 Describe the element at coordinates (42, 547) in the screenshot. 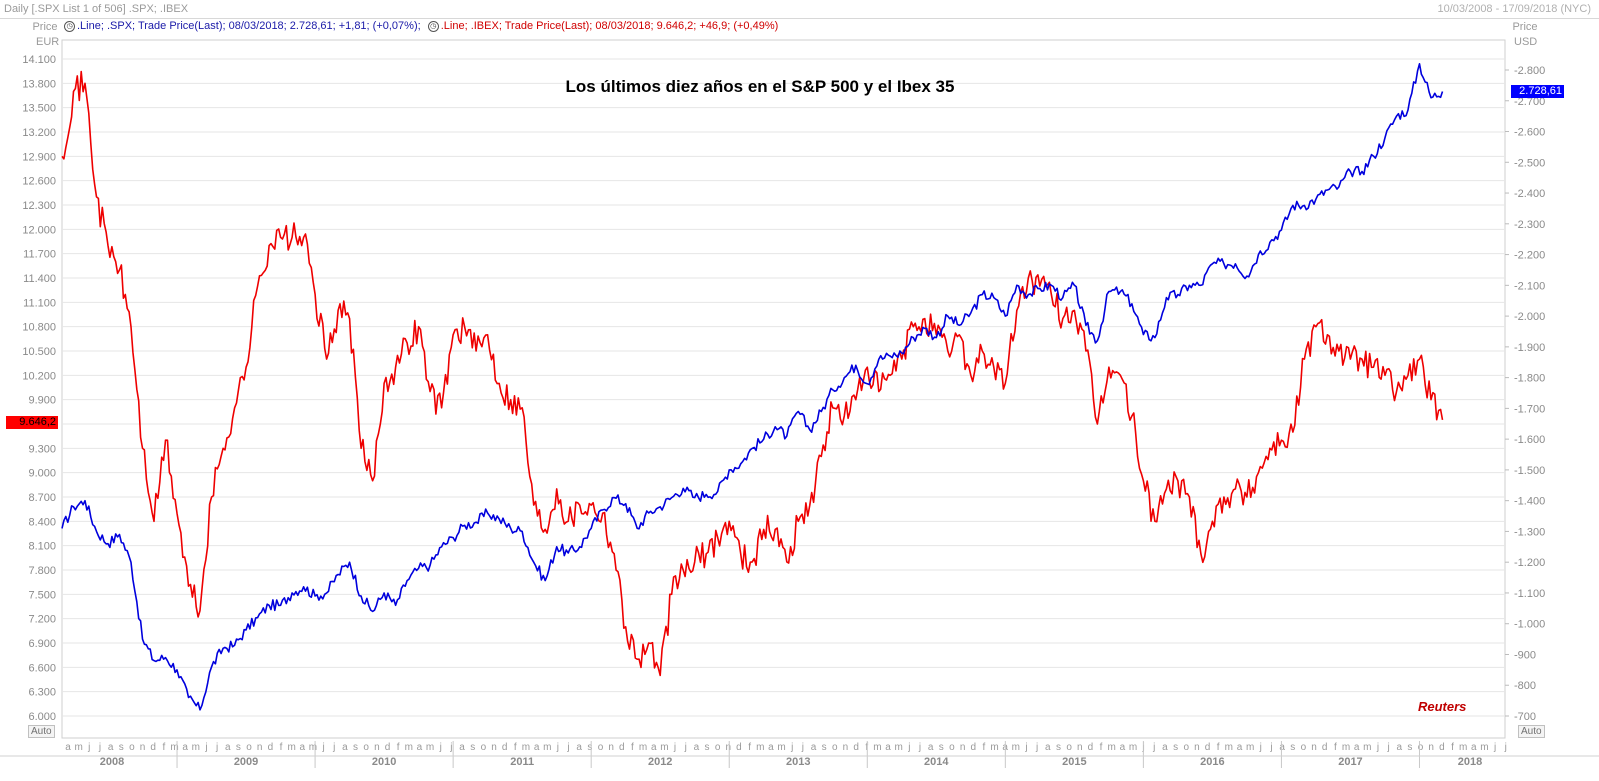

I see `left-tick-label: 8.100` at that location.